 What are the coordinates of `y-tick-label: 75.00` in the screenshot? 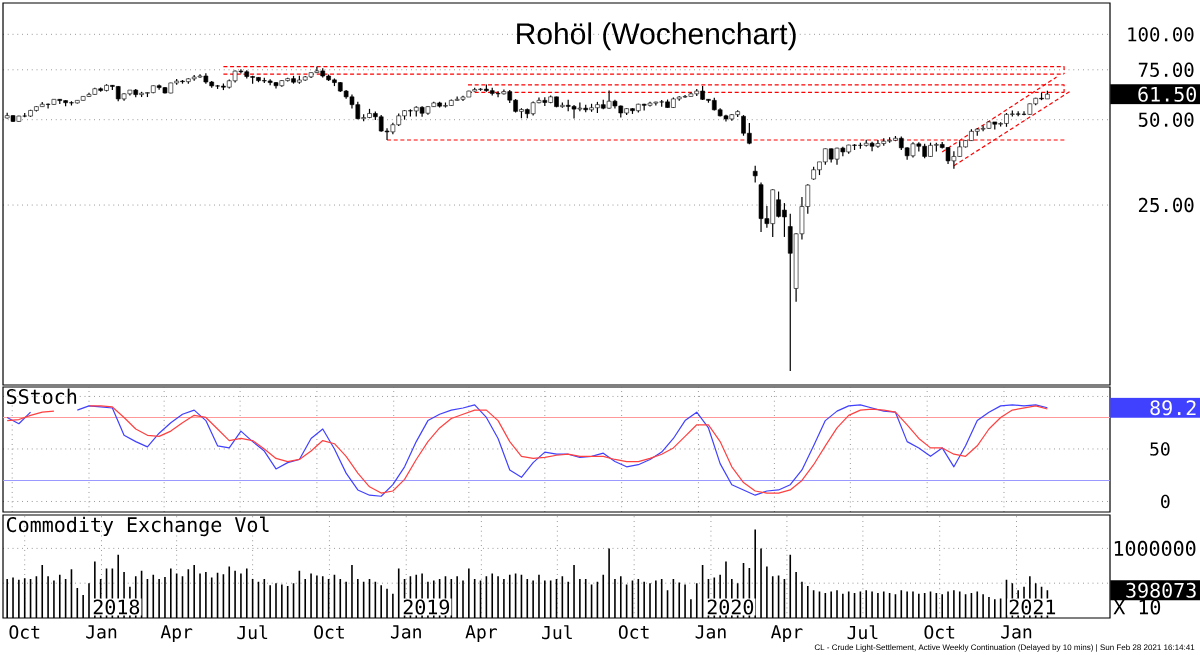 It's located at (1166, 69).